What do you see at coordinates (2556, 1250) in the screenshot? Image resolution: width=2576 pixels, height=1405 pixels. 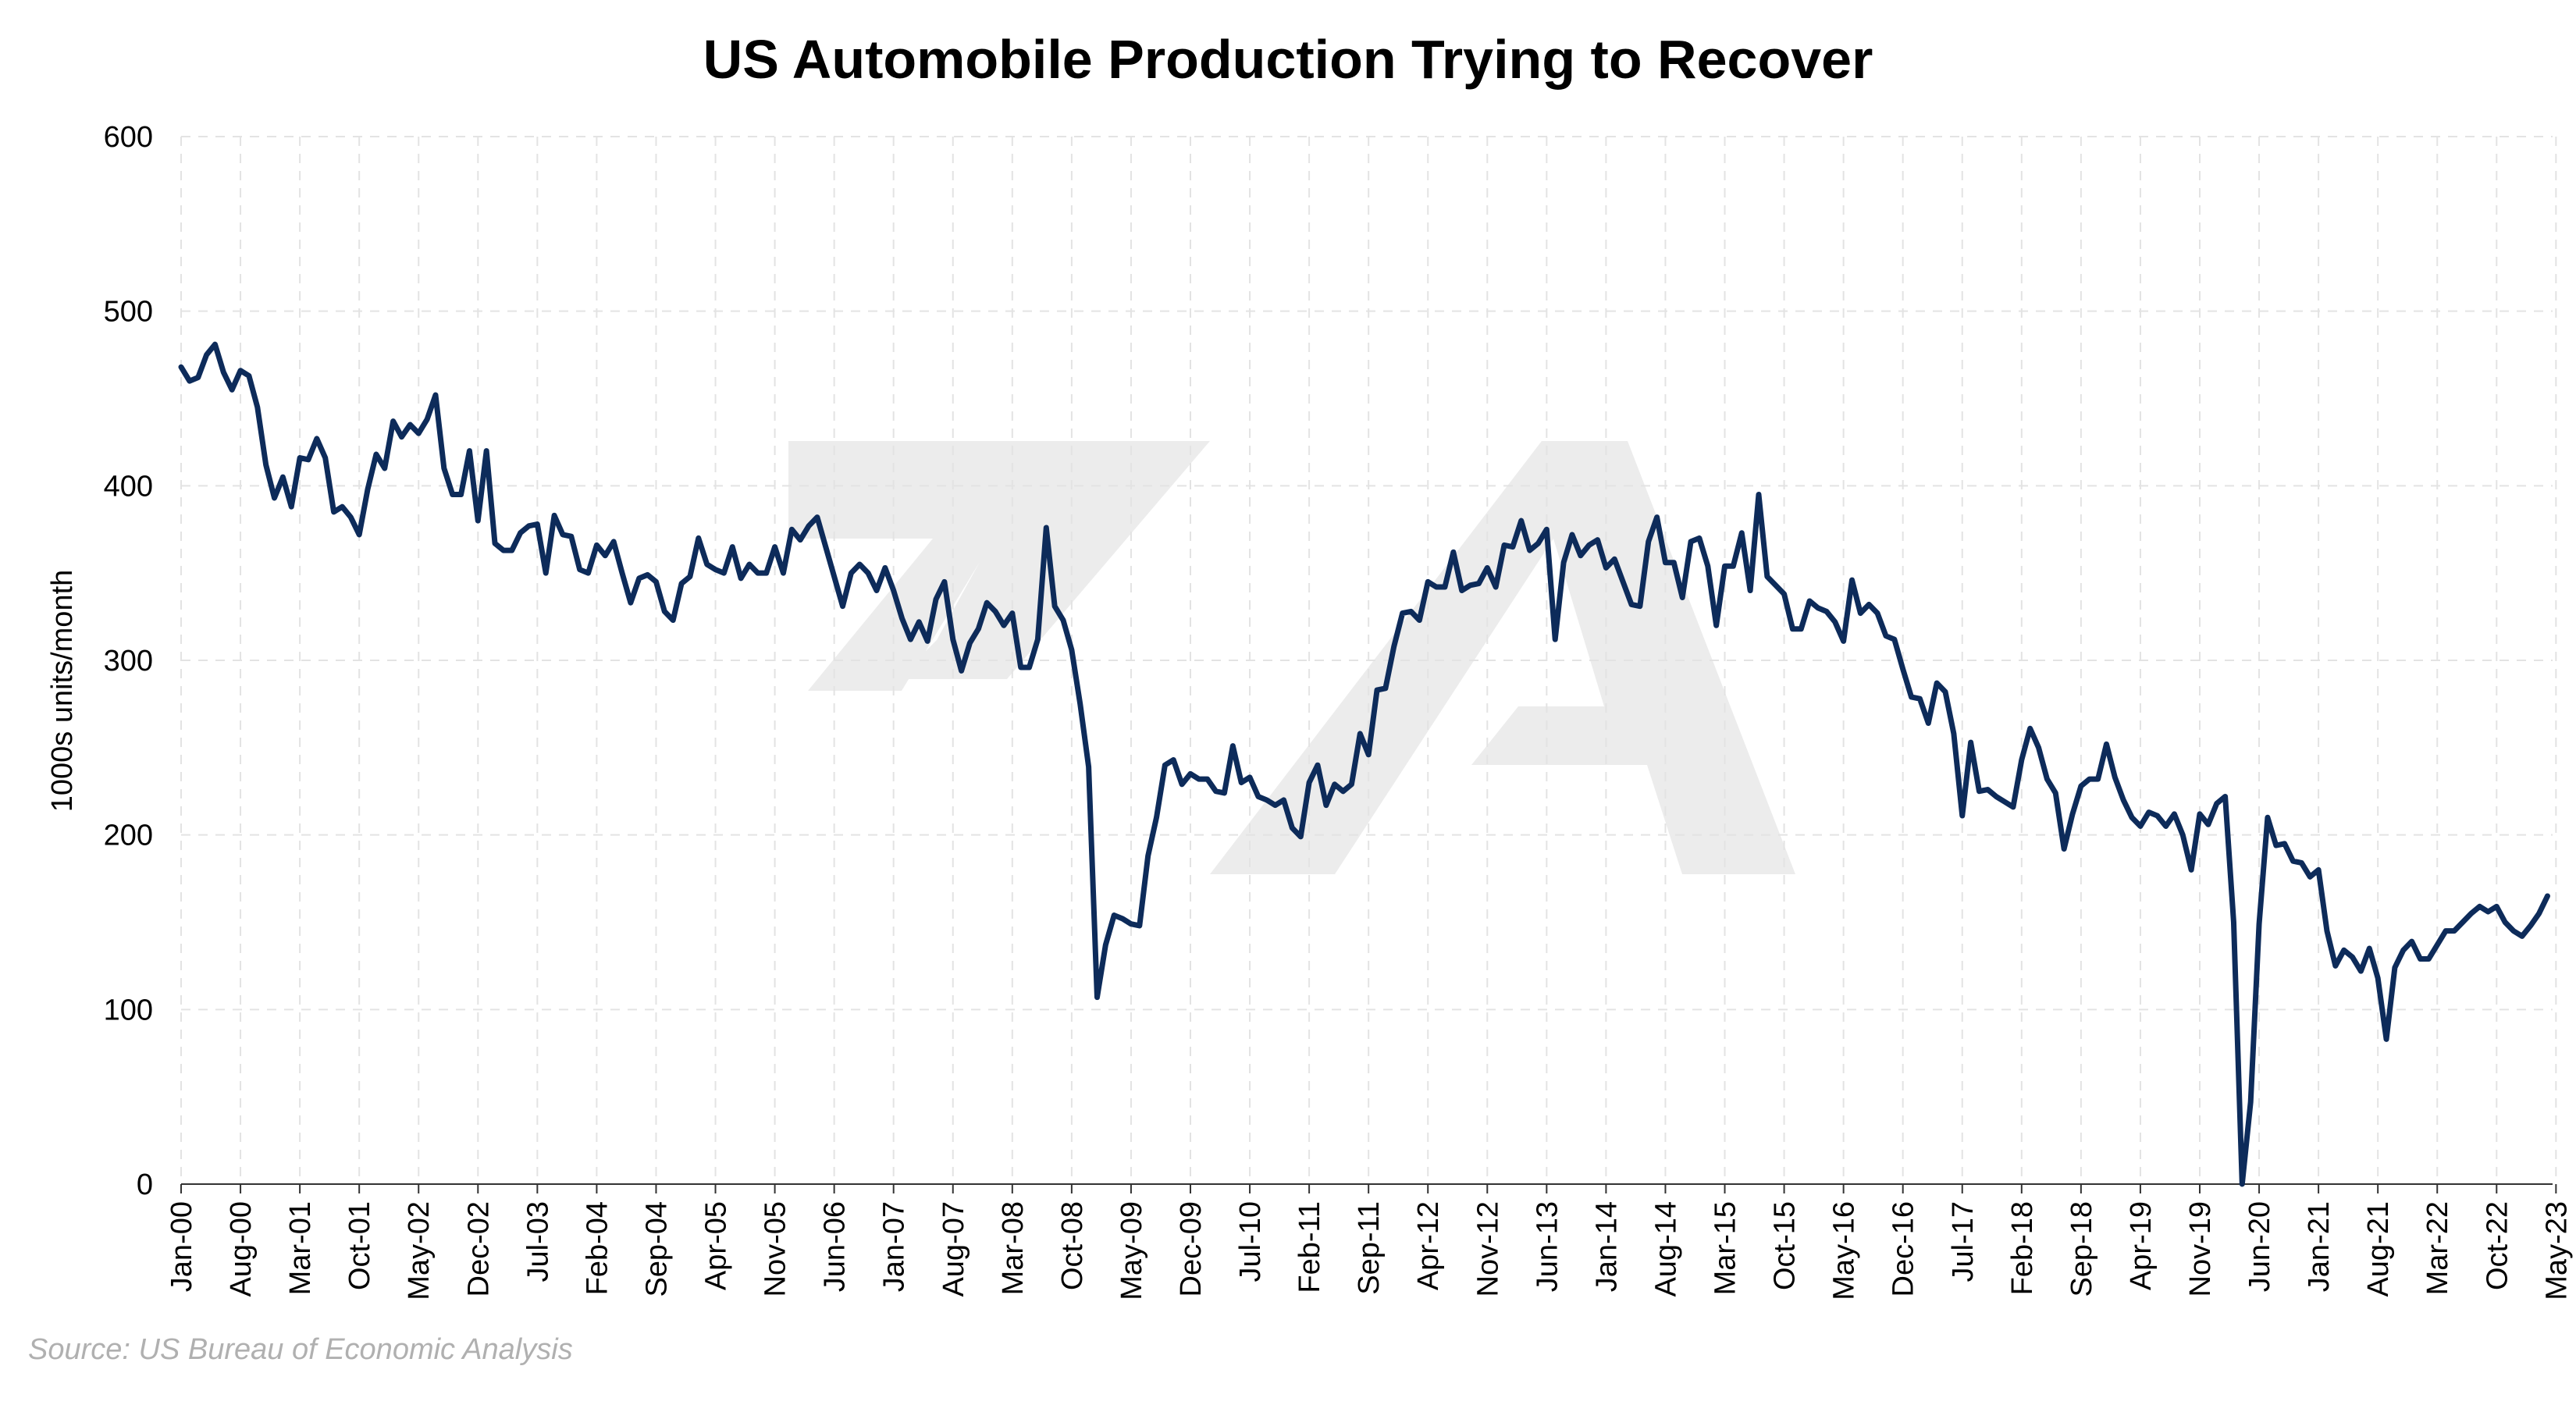 I see `x-tick-label: May-23` at bounding box center [2556, 1250].